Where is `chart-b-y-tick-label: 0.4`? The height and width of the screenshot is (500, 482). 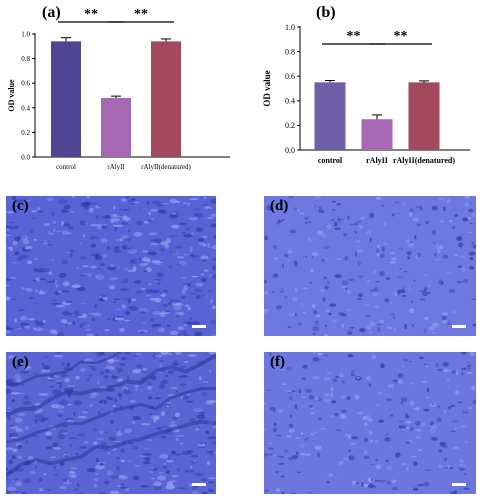 chart-b-y-tick-label: 0.4 is located at coordinates (290, 101).